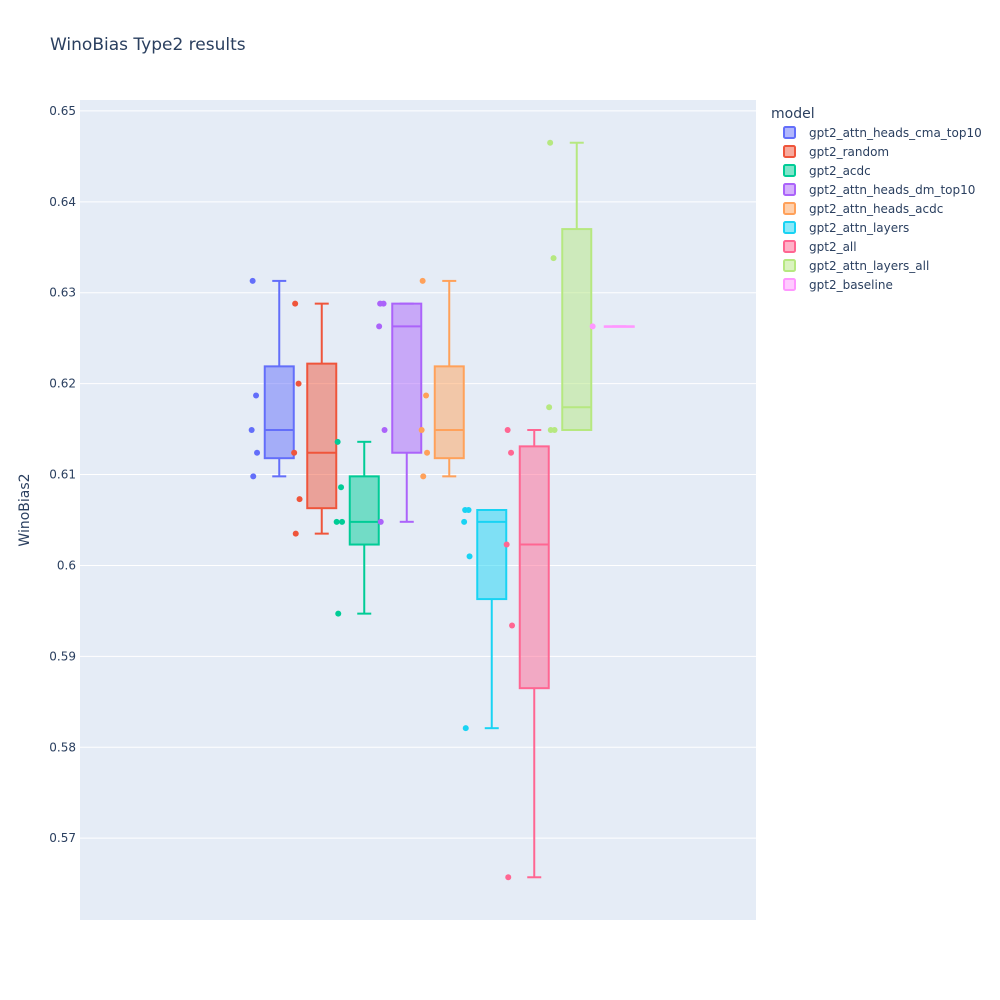 The height and width of the screenshot is (1000, 1000). What do you see at coordinates (612, 326) in the screenshot?
I see `box-group-gpt2_baseline` at bounding box center [612, 326].